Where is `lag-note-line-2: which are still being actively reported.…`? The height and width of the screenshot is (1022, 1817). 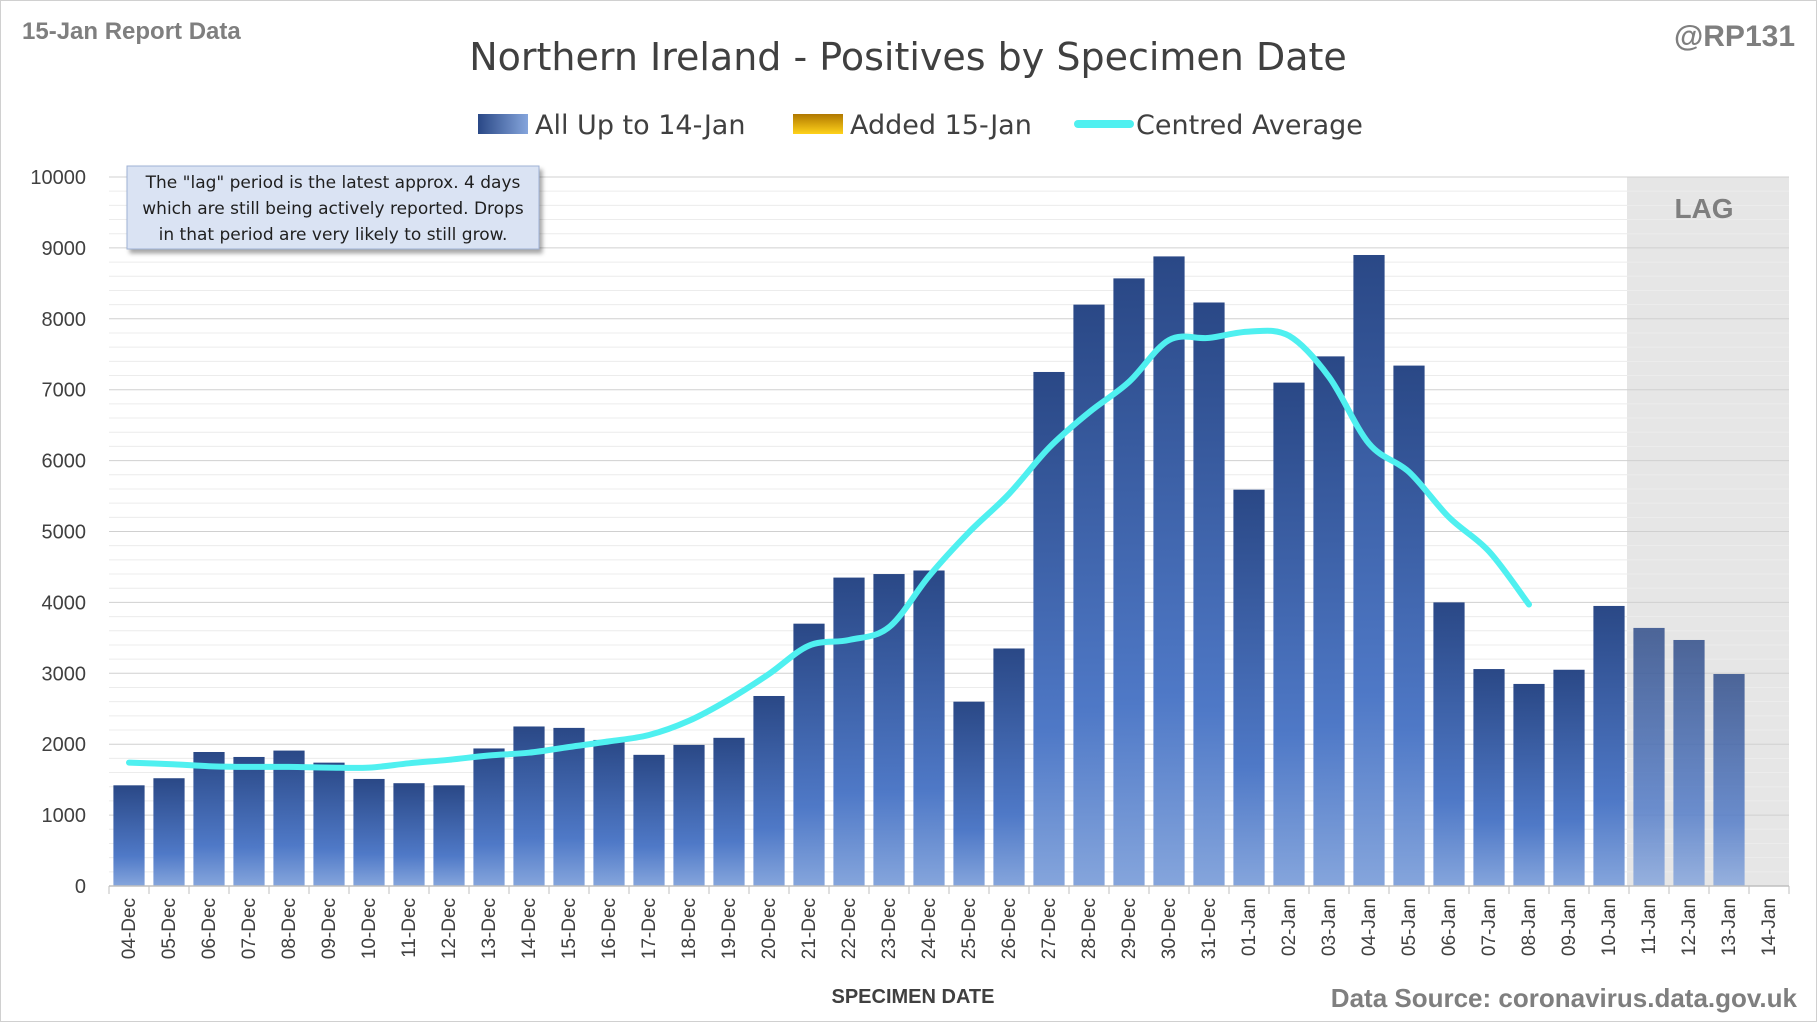 lag-note-line-2: which are still being actively reported.… is located at coordinates (333, 209).